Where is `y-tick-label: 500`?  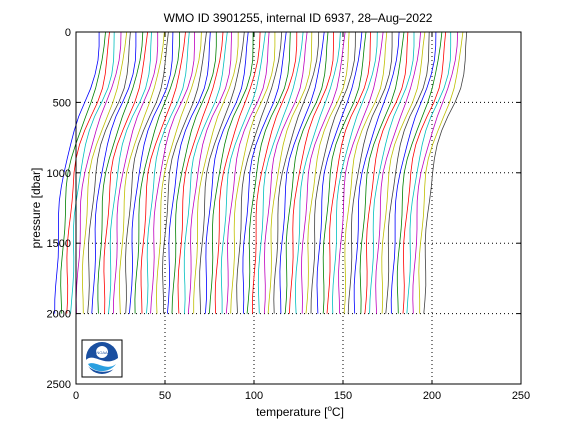 y-tick-label: 500 is located at coordinates (62, 103).